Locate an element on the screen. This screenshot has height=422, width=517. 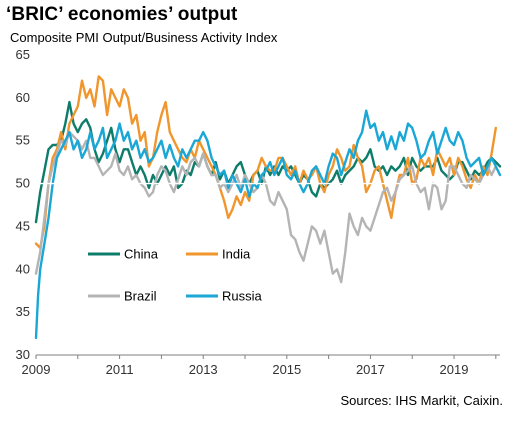
x-tick-label: 2015 is located at coordinates (286, 369).